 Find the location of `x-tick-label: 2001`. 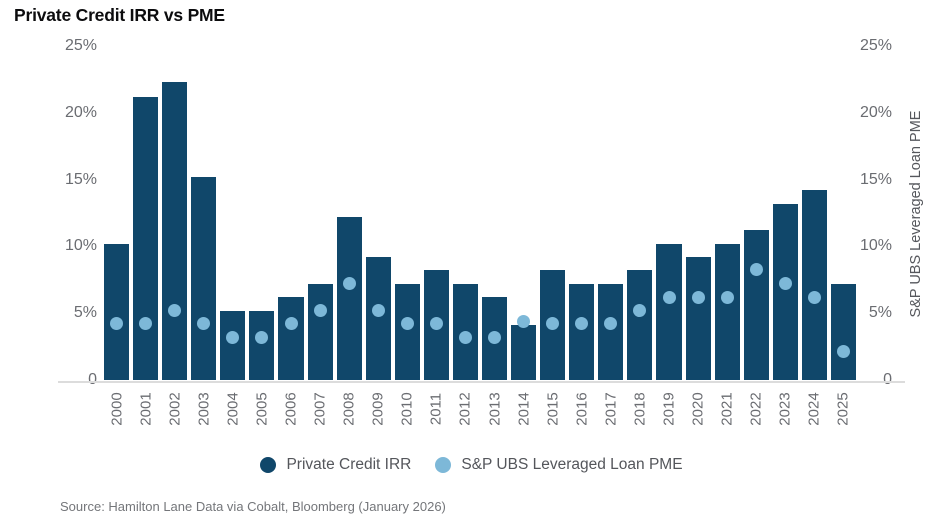

x-tick-label: 2001 is located at coordinates (146, 409).